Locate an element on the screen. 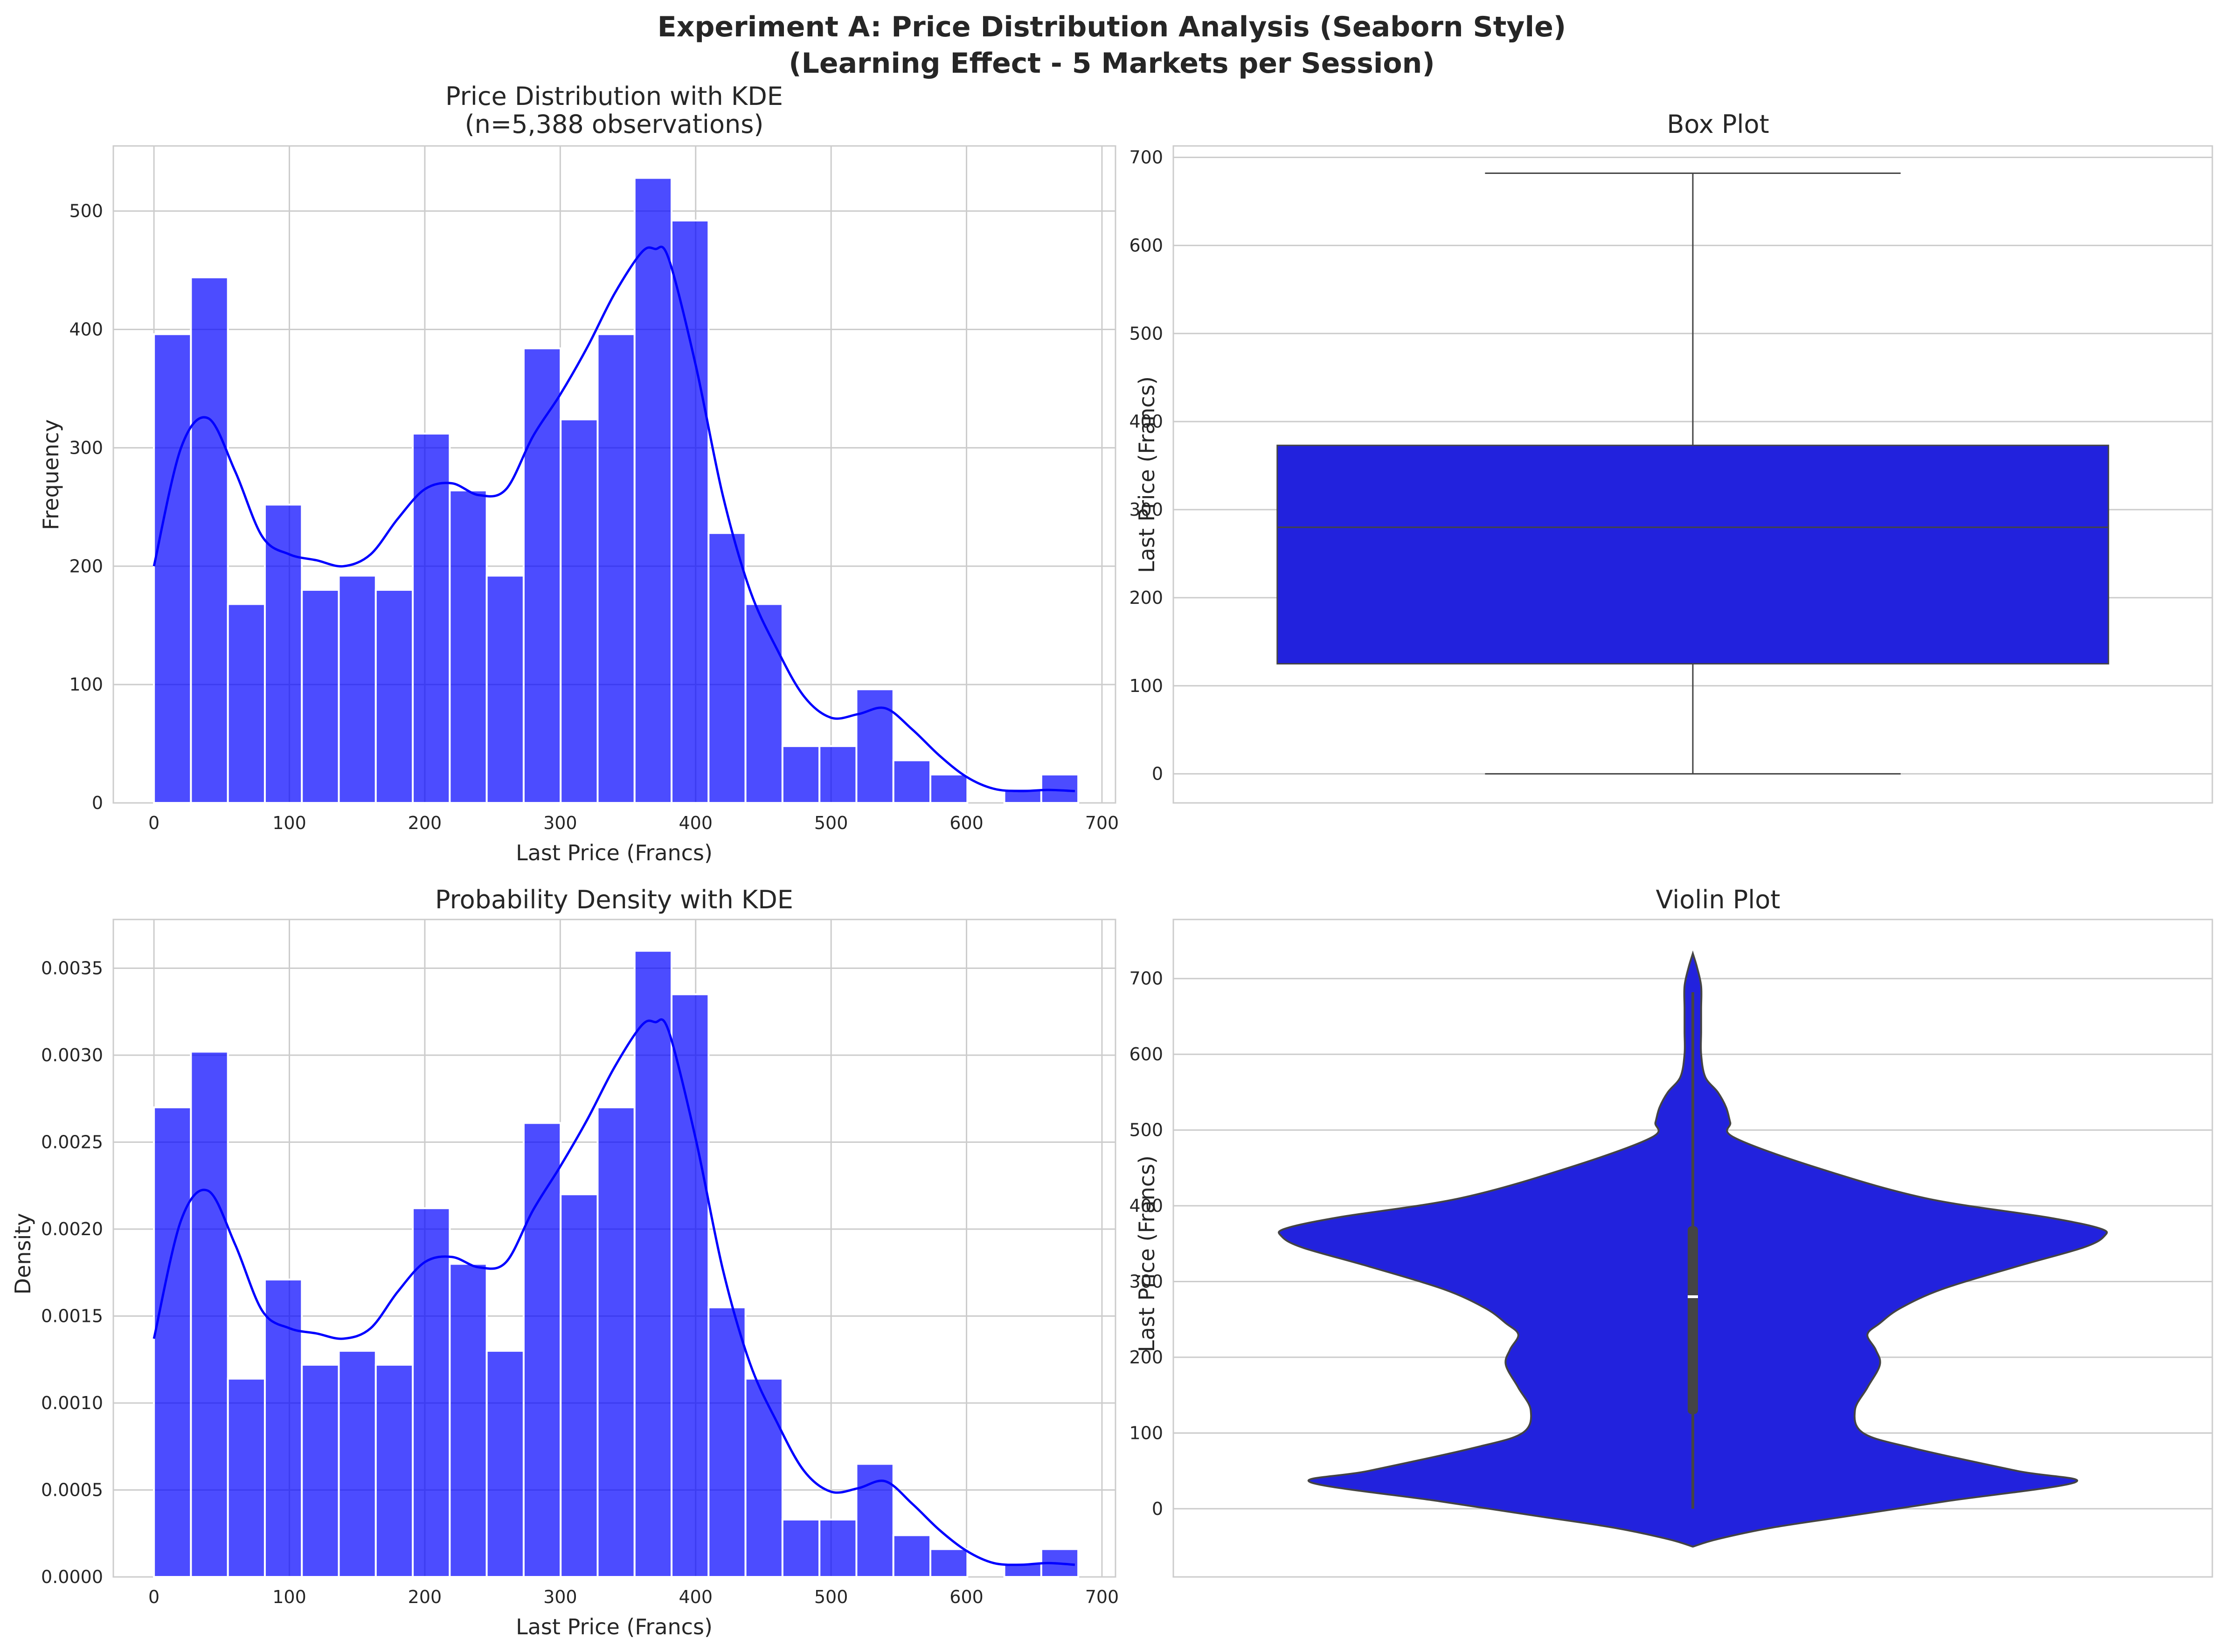 The width and height of the screenshot is (2224, 1652). histogram-density-ytick-label: 0.0020 is located at coordinates (72, 1229).